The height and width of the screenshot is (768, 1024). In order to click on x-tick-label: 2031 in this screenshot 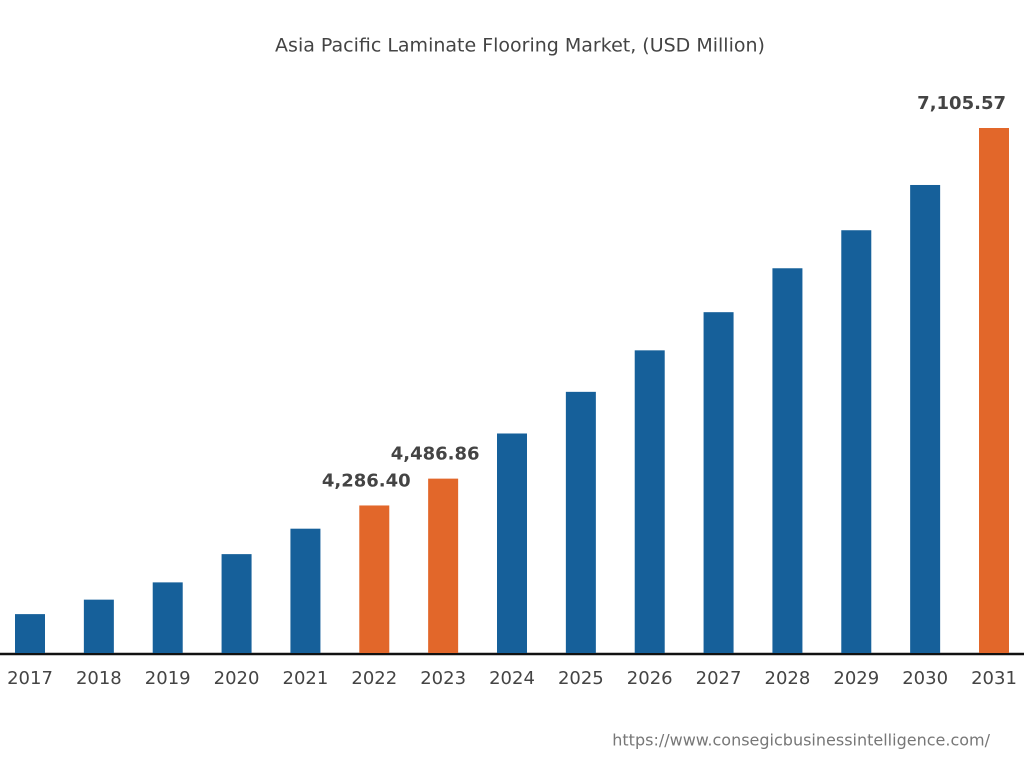, I will do `click(994, 678)`.